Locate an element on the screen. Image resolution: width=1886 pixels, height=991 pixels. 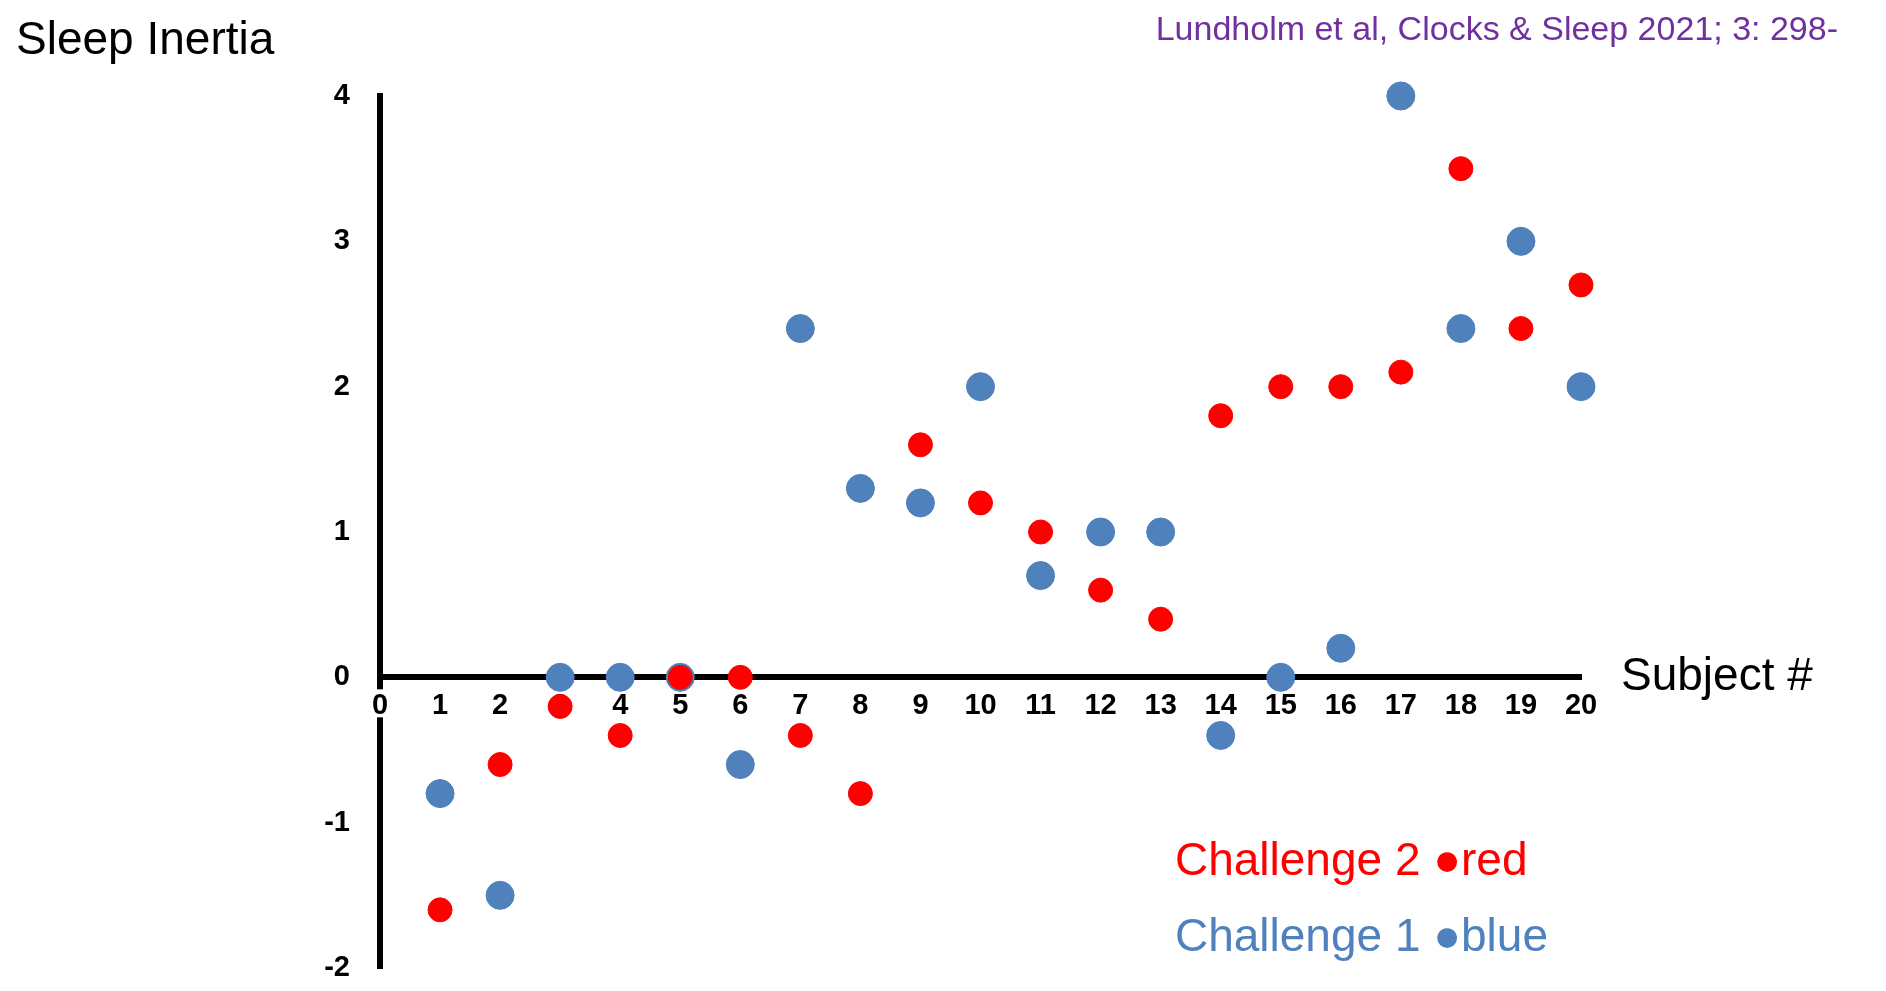
text: Challenge 2 ●red is located at coordinates (1351, 859).